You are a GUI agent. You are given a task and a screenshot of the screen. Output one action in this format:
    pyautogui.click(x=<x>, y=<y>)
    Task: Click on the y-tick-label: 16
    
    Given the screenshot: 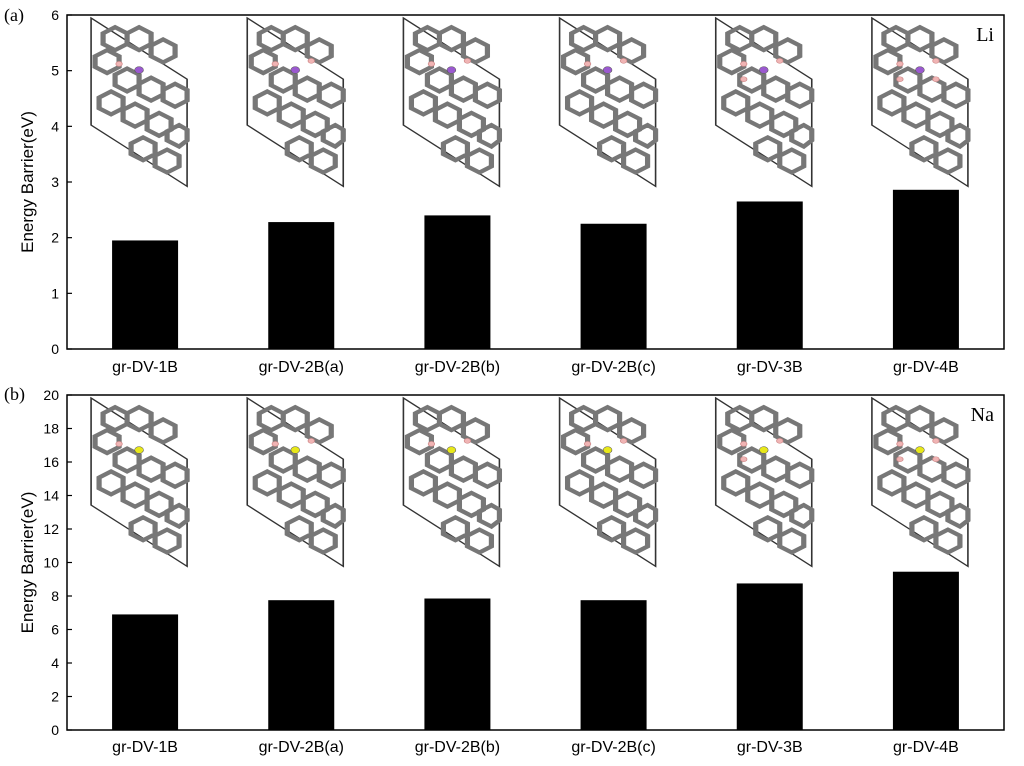 What is the action you would take?
    pyautogui.click(x=51, y=462)
    